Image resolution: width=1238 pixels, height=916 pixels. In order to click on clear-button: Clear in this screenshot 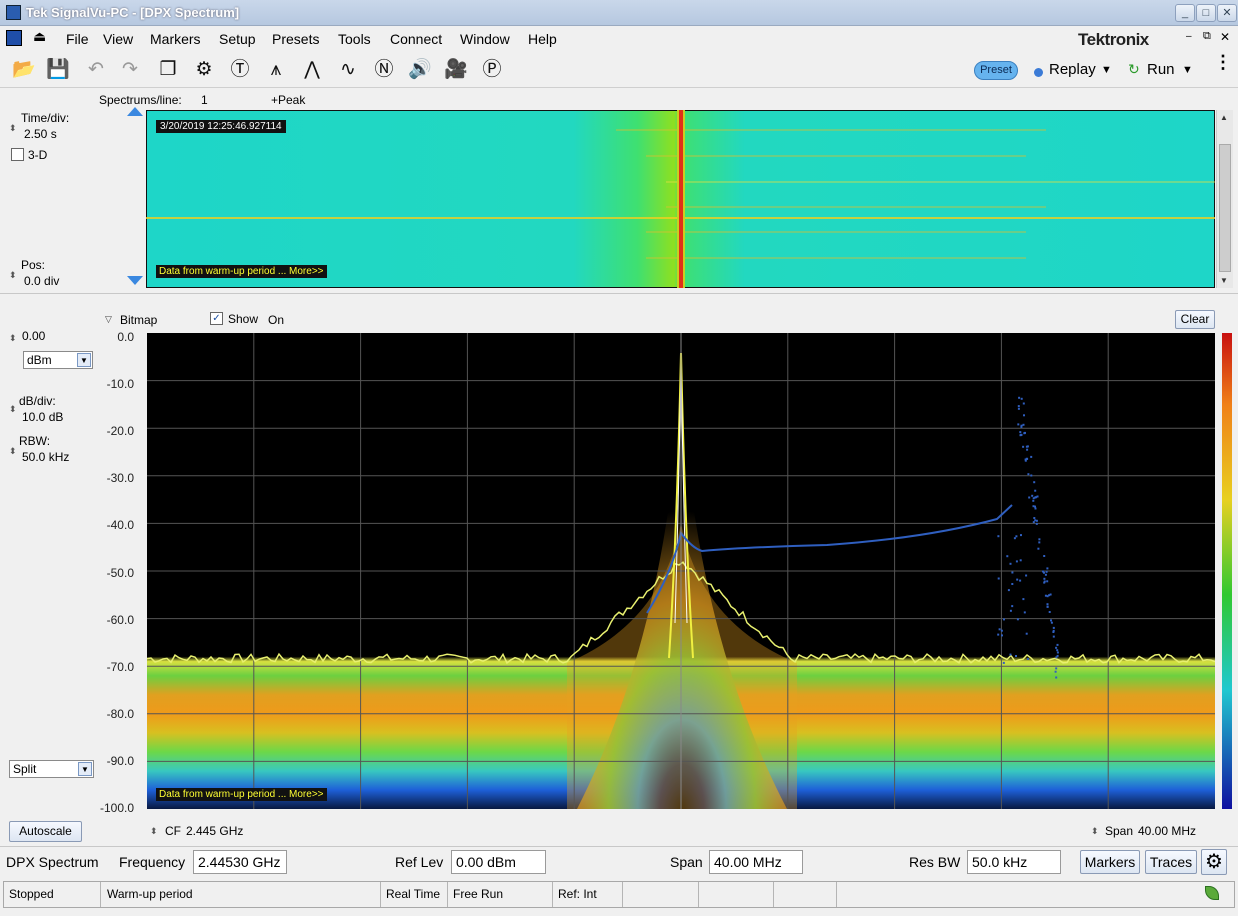, I will do `click(1195, 319)`.